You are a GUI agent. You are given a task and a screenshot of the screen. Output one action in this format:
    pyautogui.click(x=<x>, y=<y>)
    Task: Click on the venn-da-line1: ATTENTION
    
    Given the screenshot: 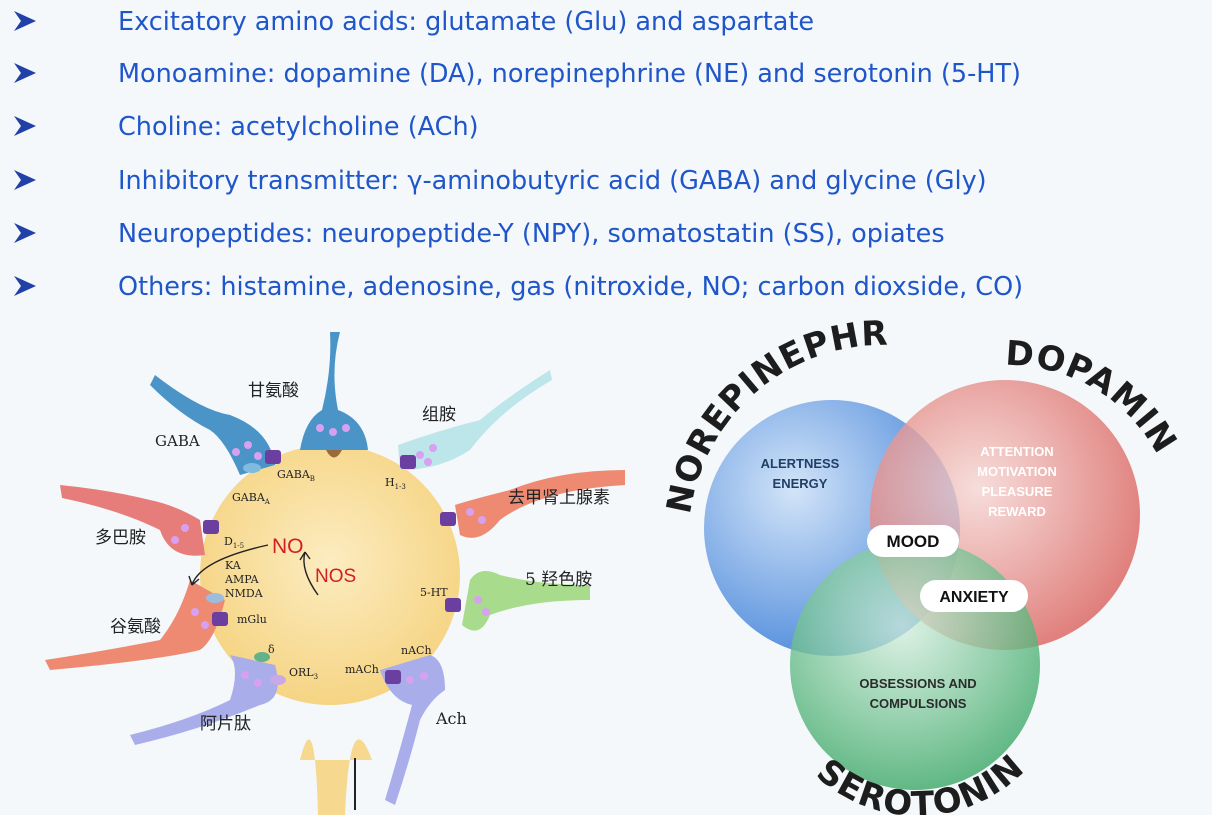 What is the action you would take?
    pyautogui.click(x=1016, y=451)
    